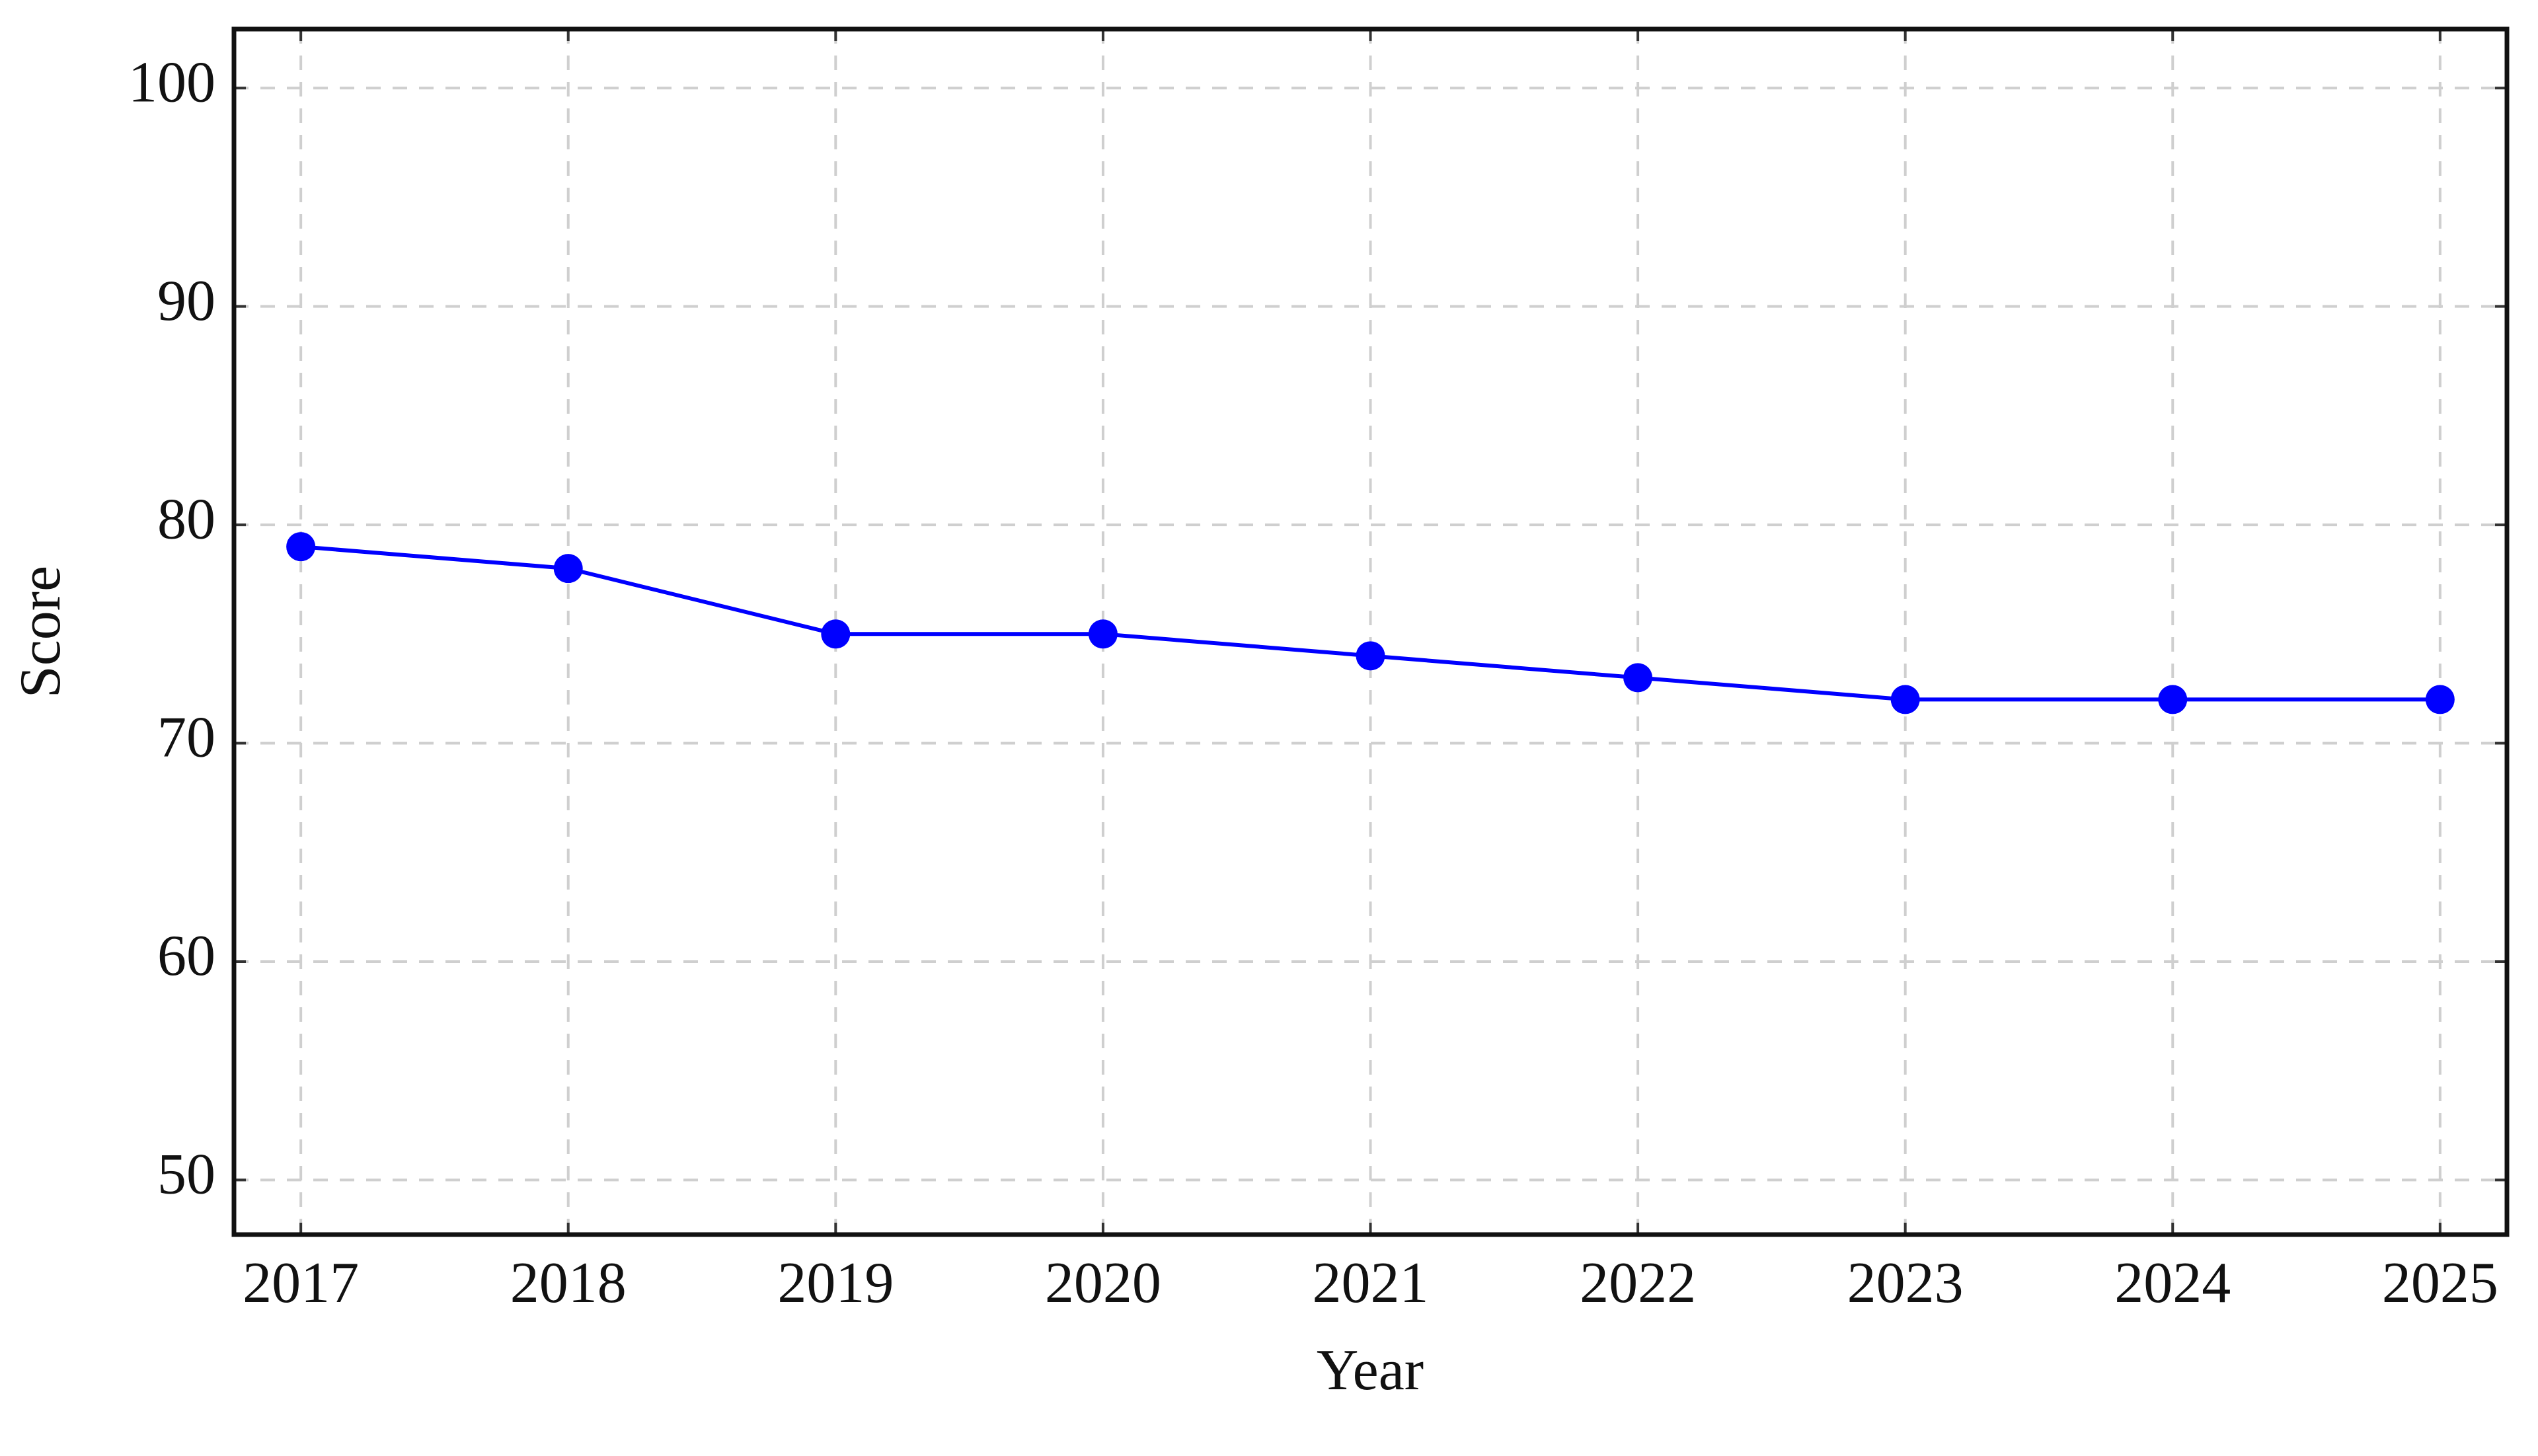 This screenshot has width=2538, height=1456. What do you see at coordinates (1905, 1283) in the screenshot?
I see `x-tick-label: 2023` at bounding box center [1905, 1283].